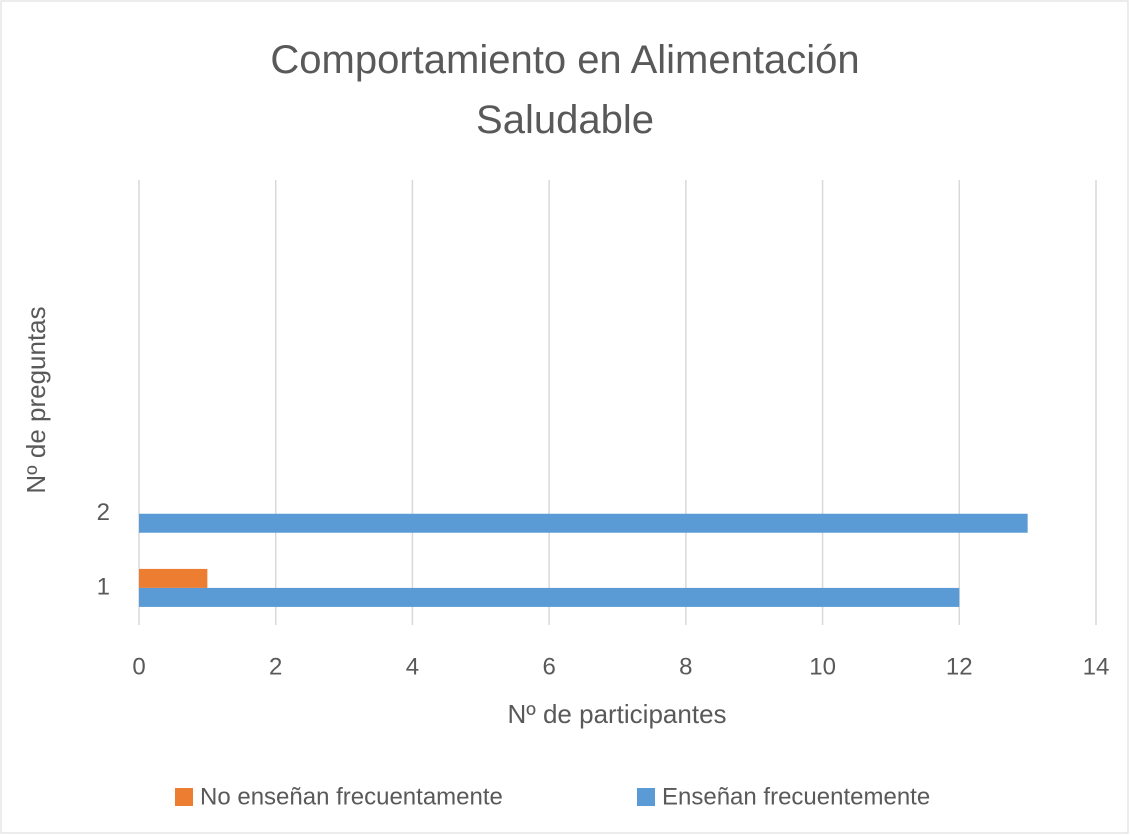 The height and width of the screenshot is (835, 1130). What do you see at coordinates (412, 666) in the screenshot?
I see `x-tick-label: 4` at bounding box center [412, 666].